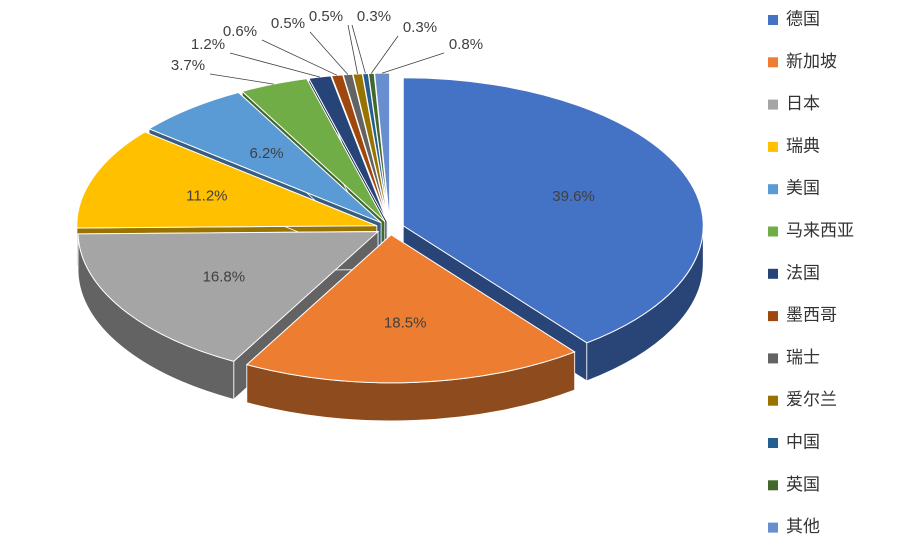 The height and width of the screenshot is (555, 900). I want to click on legend-label: 爱尔兰, so click(811, 399).